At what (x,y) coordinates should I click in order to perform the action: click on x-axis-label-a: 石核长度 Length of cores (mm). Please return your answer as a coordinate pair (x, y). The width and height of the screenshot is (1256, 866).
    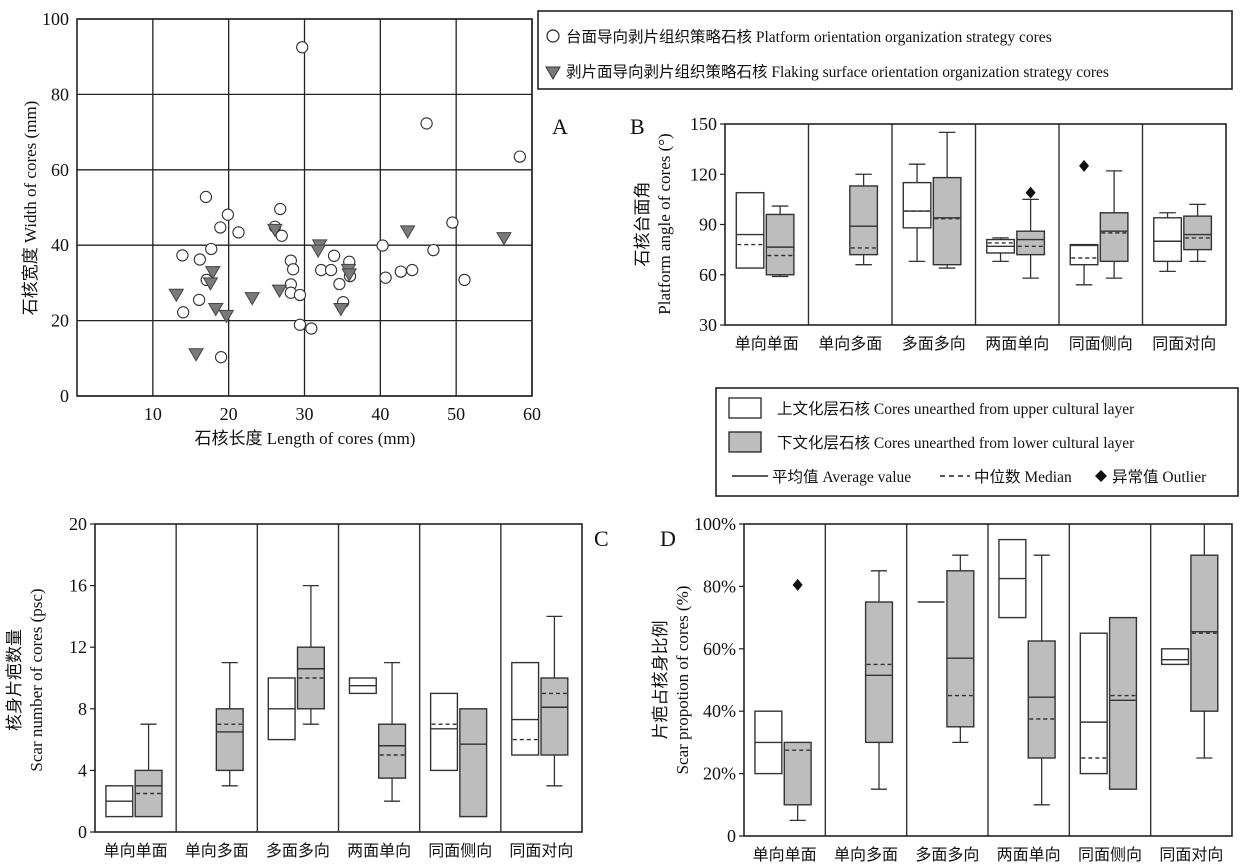
    Looking at the image, I should click on (305, 438).